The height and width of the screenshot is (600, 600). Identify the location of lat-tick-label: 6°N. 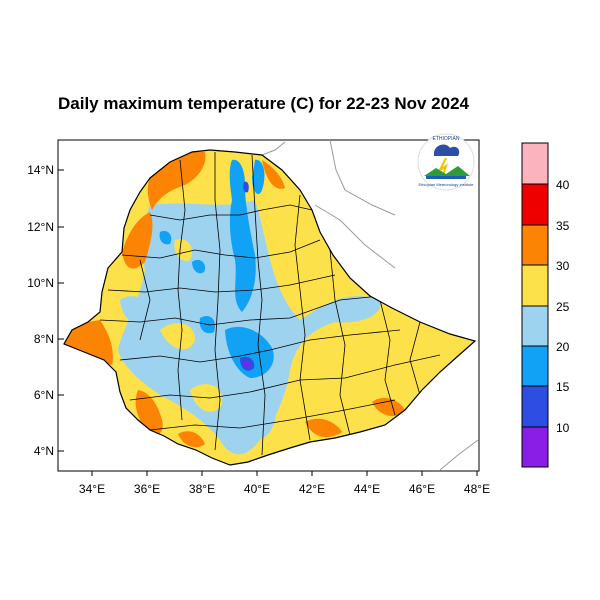
(44, 395).